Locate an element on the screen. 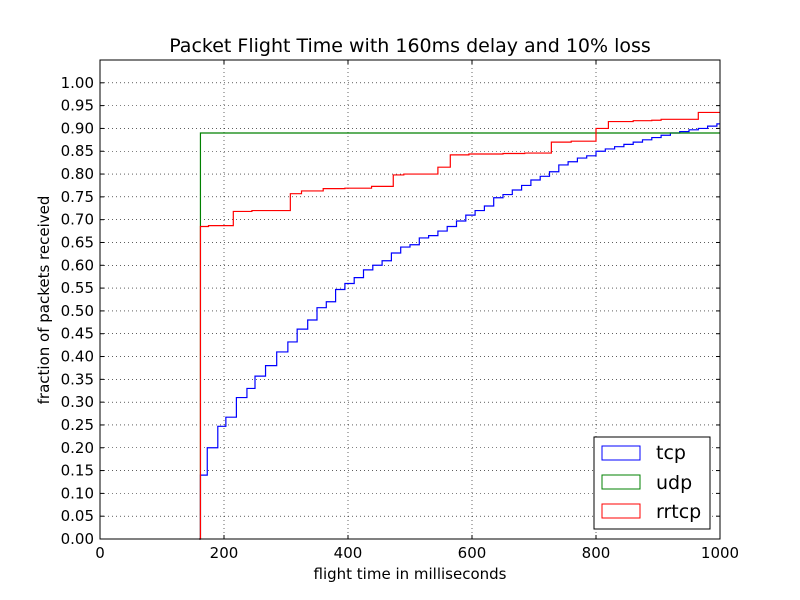 This screenshot has height=600, width=800. y-tick-label: 0.80 is located at coordinates (77, 174).